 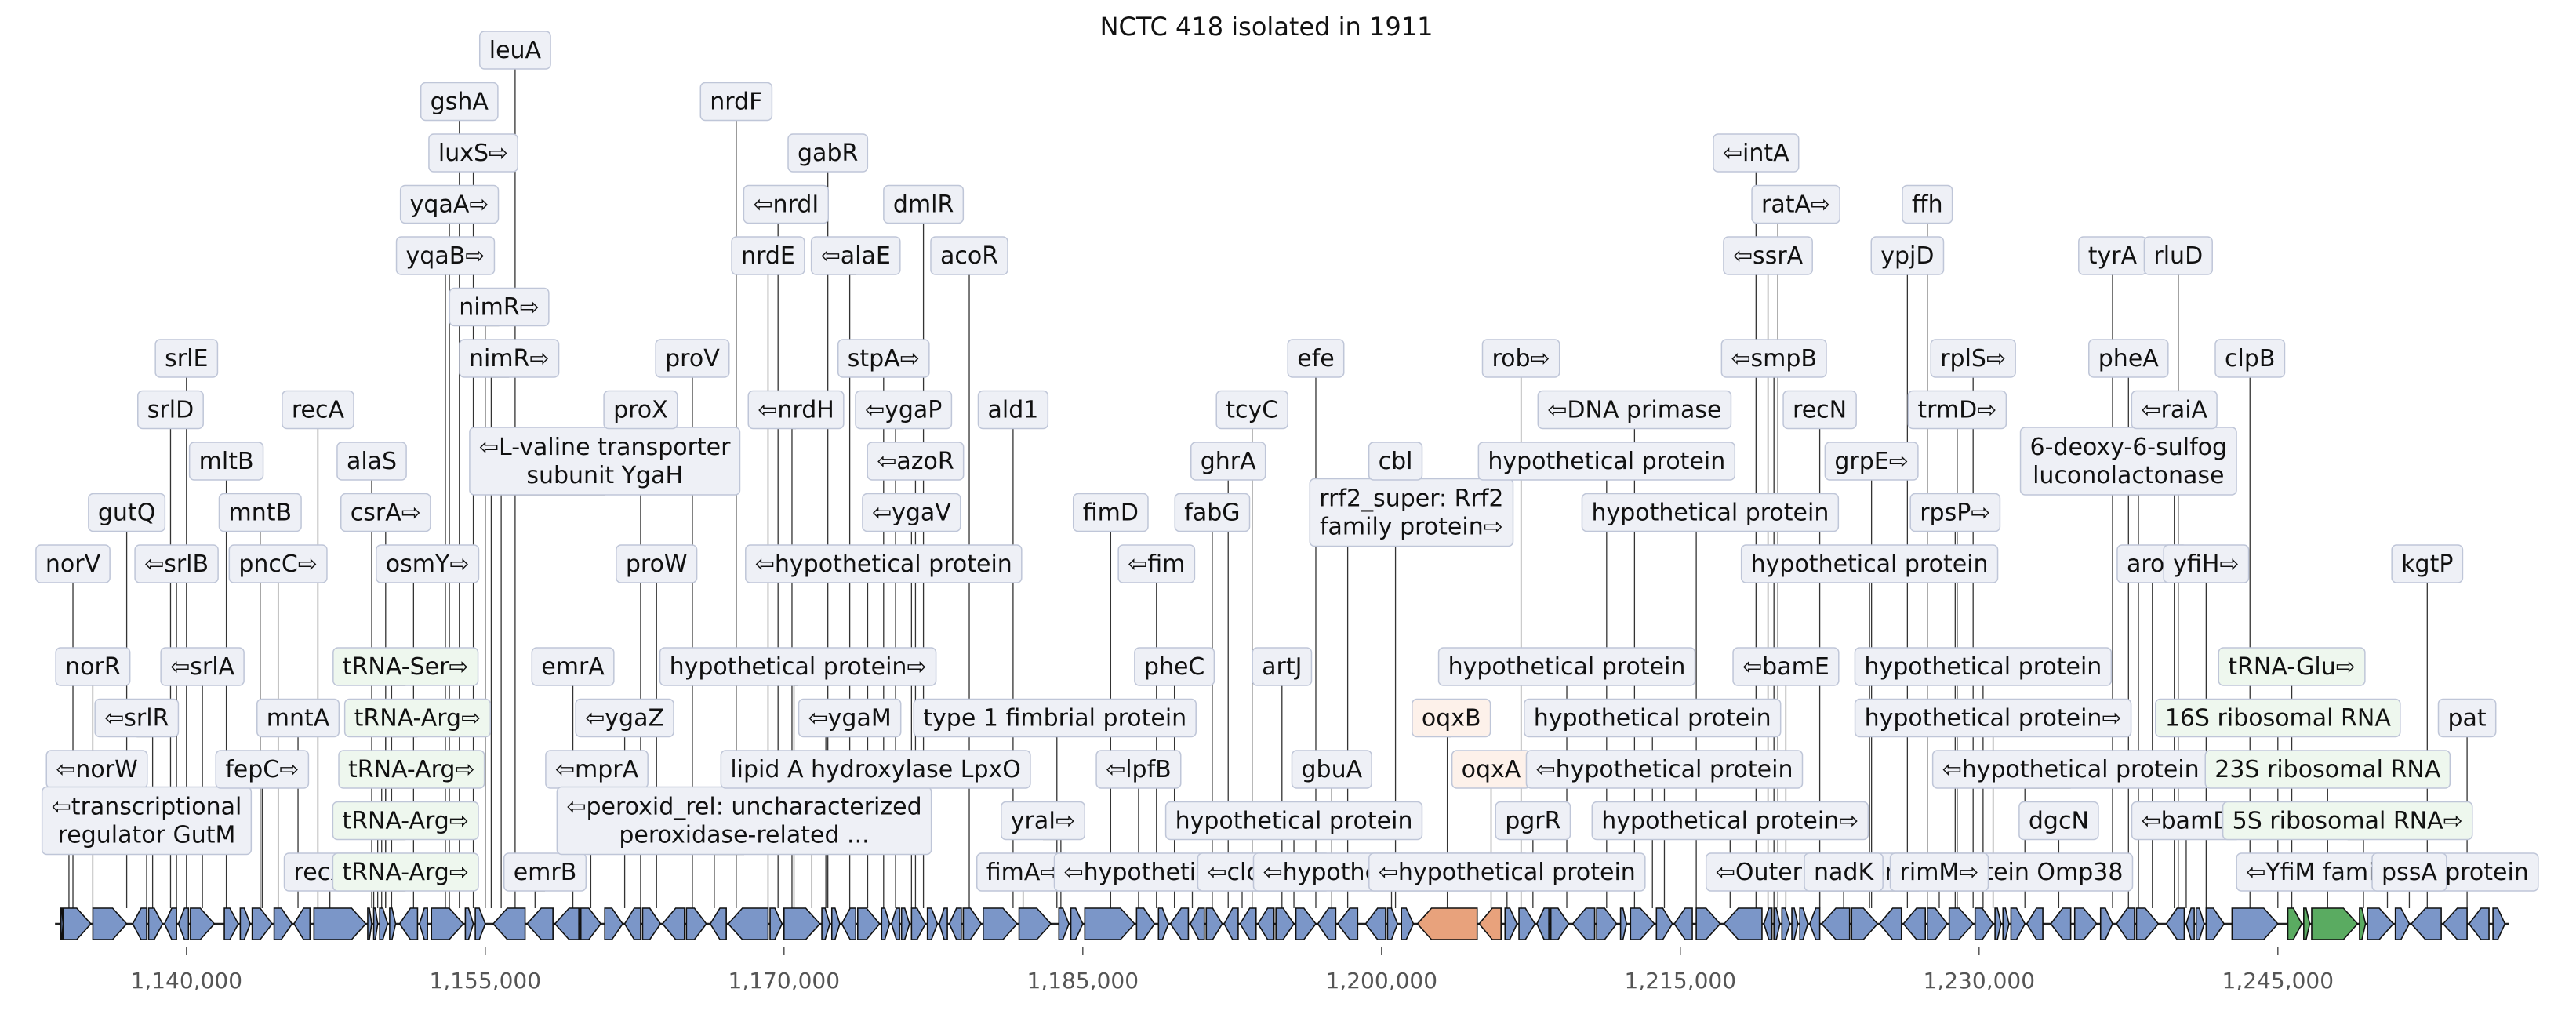 I want to click on gene-label-text: yfiH⇨, so click(x=2206, y=564).